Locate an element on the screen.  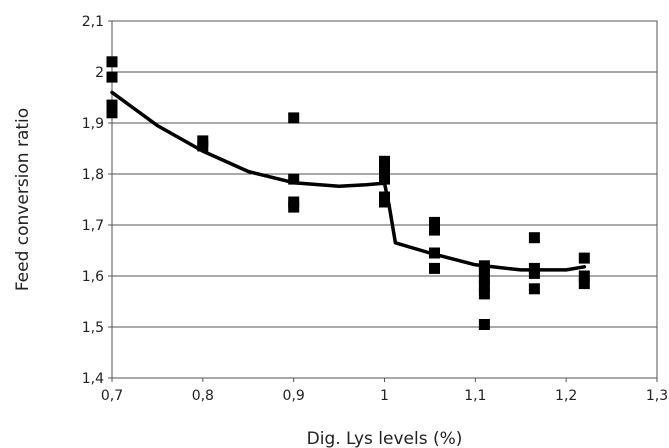
x-tick-label: 1 is located at coordinates (384, 396).